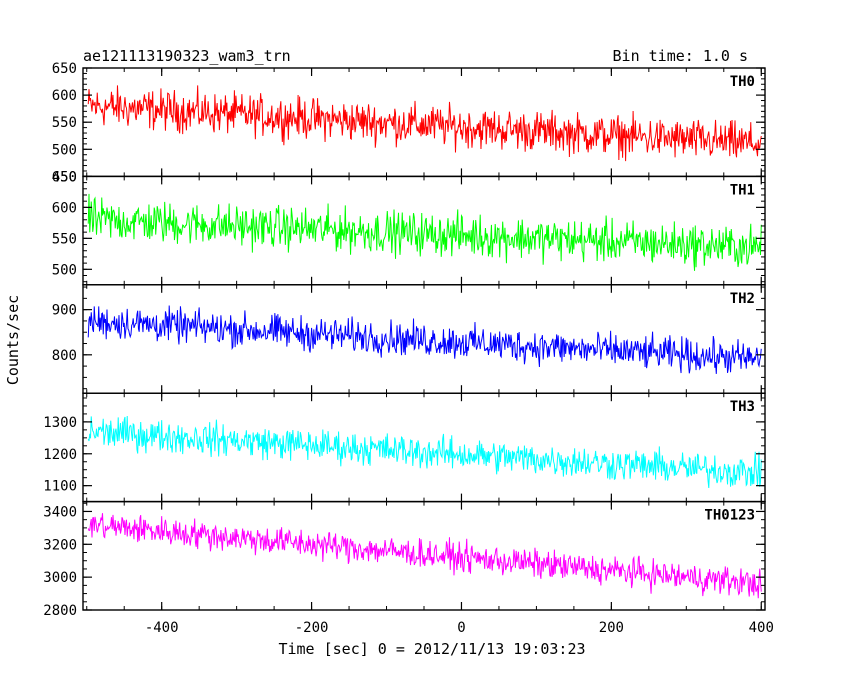  Describe the element at coordinates (742, 190) in the screenshot. I see `panel-label-th1: TH1` at that location.